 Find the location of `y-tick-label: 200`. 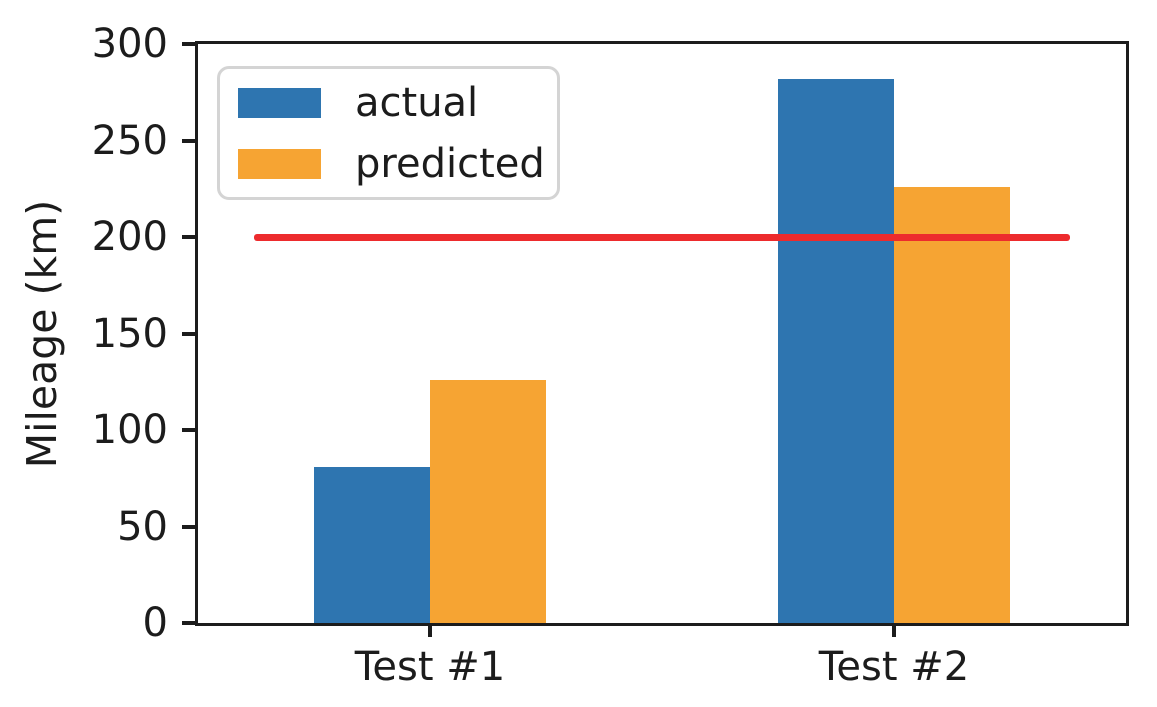

y-tick-label: 200 is located at coordinates (129, 237).